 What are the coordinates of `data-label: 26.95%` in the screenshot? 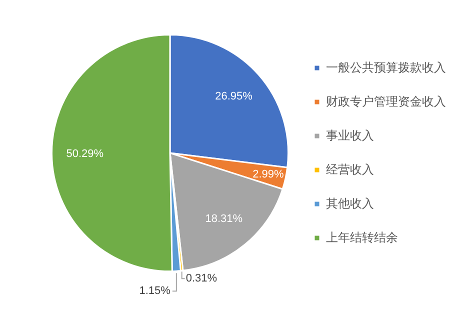 It's located at (234, 96).